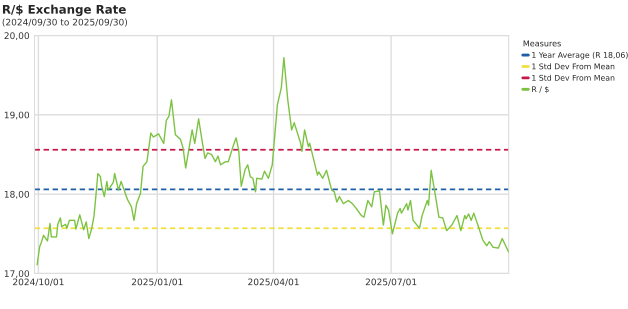 This screenshot has height=309, width=628. What do you see at coordinates (391, 282) in the screenshot?
I see `x-tick-label: 2025/07/01` at bounding box center [391, 282].